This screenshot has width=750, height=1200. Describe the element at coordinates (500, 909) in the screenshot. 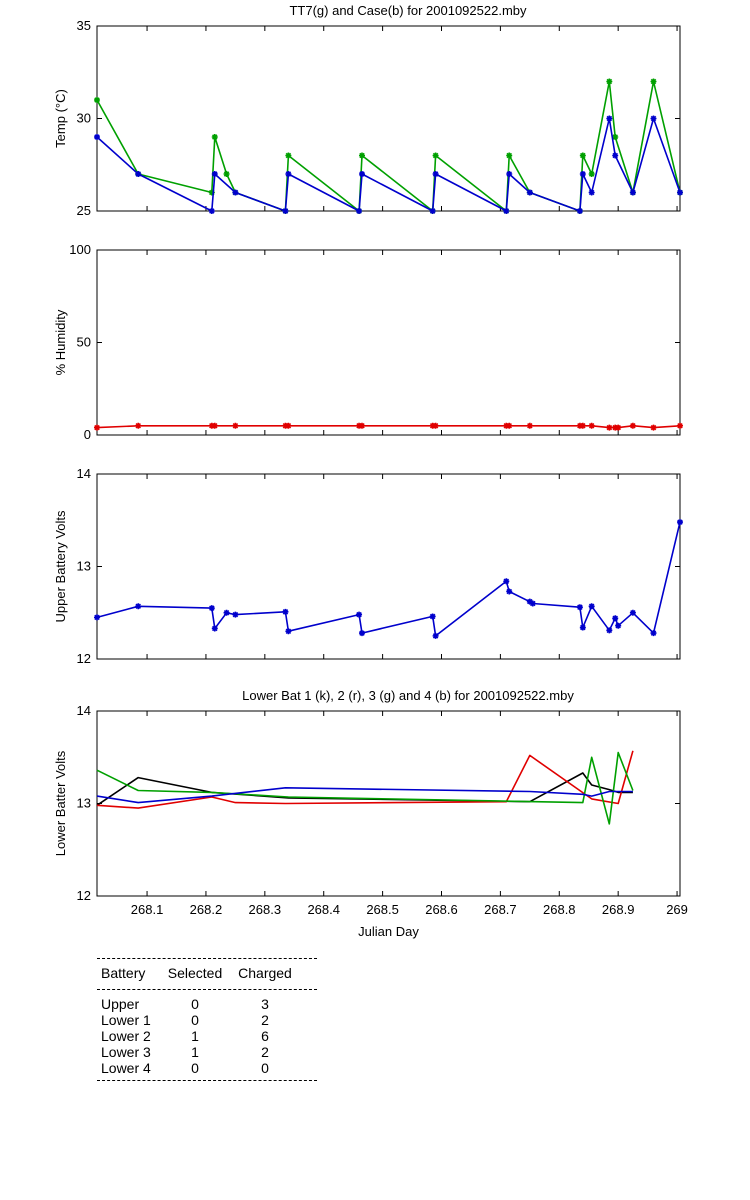

I see `lower-xtick-label: 268.7` at that location.